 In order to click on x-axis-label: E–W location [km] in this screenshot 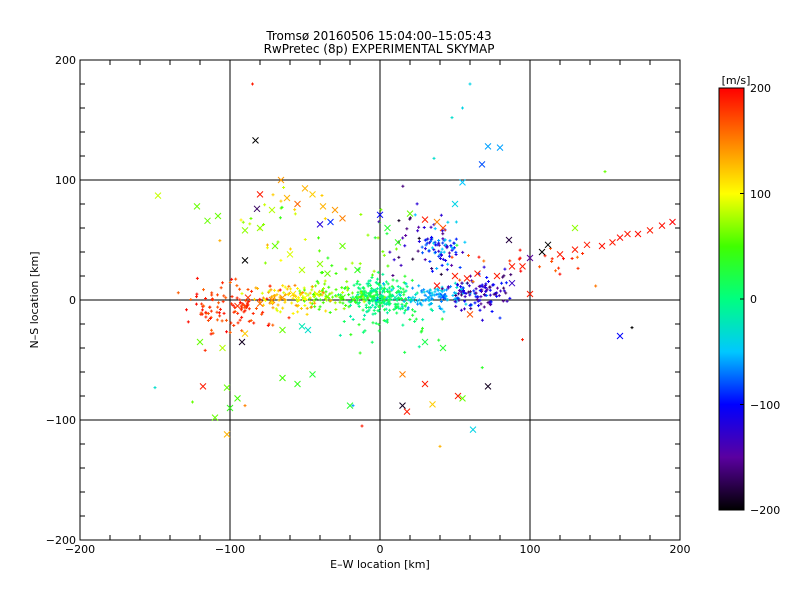, I will do `click(380, 564)`.